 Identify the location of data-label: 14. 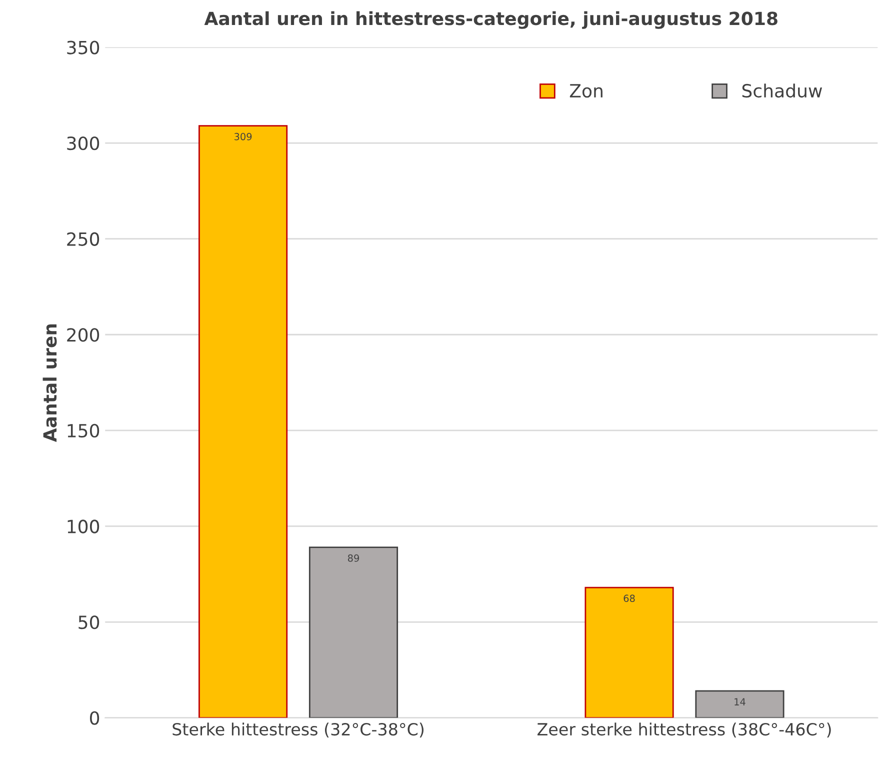
(740, 702).